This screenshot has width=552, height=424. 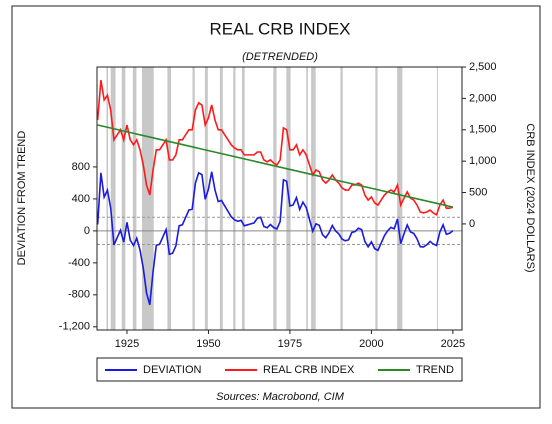 I want to click on y2-tick-label: 0, so click(x=472, y=224).